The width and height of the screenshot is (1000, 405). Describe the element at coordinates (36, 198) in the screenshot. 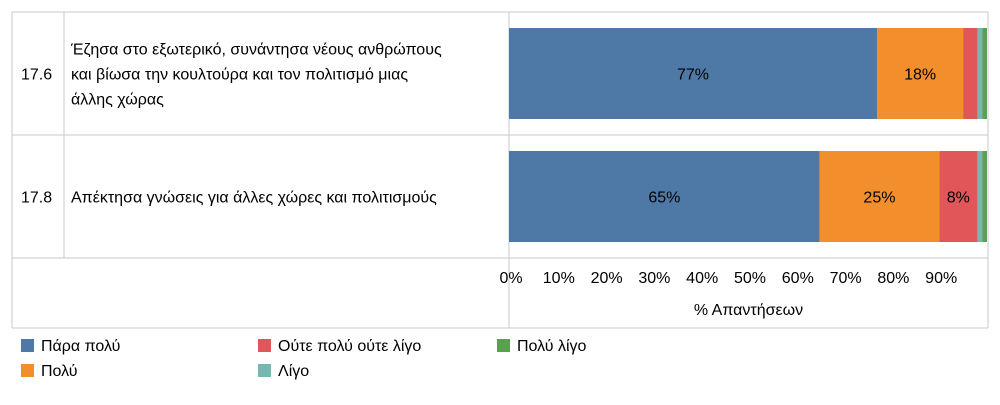

I see `row-code-1: 17.8` at that location.